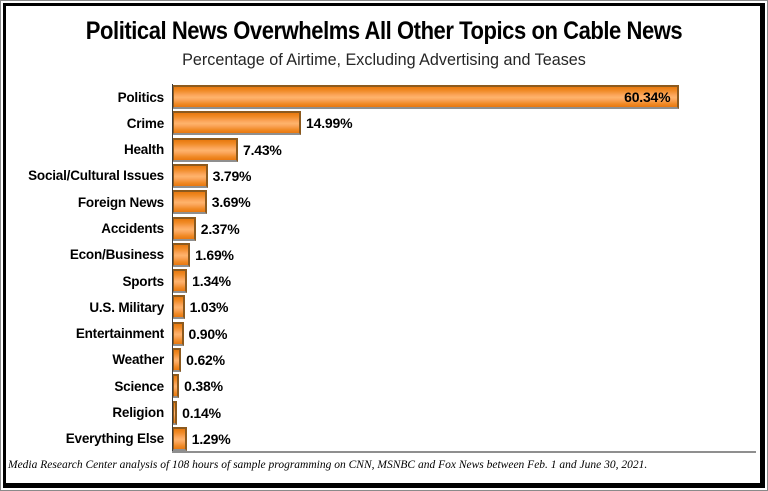 The width and height of the screenshot is (768, 491). Describe the element at coordinates (114, 439) in the screenshot. I see `category-label-everything-else: Everything Else` at that location.